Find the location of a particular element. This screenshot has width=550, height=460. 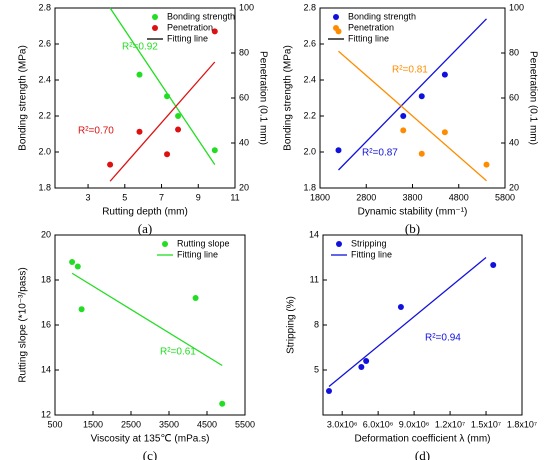

caption: (c) is located at coordinates (150, 454).